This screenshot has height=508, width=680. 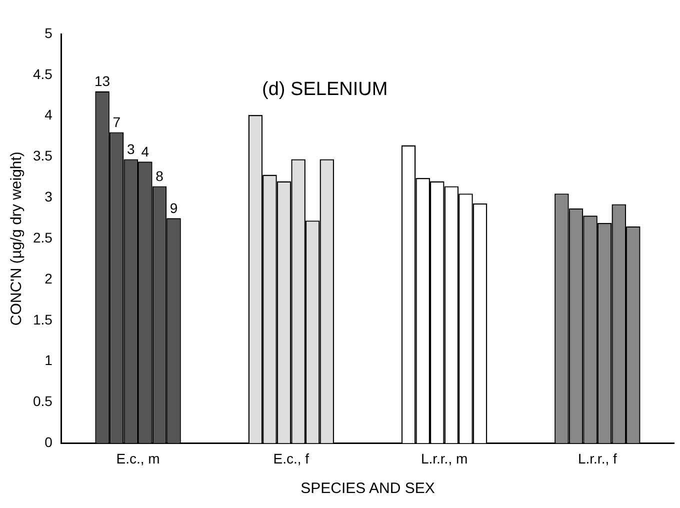 What do you see at coordinates (174, 208) in the screenshot?
I see `annotation: 9` at bounding box center [174, 208].